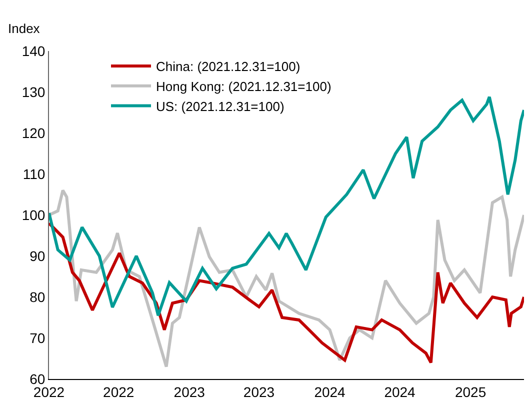 The width and height of the screenshot is (526, 403). Describe the element at coordinates (24, 28) in the screenshot. I see `y-axis-title: Index` at that location.